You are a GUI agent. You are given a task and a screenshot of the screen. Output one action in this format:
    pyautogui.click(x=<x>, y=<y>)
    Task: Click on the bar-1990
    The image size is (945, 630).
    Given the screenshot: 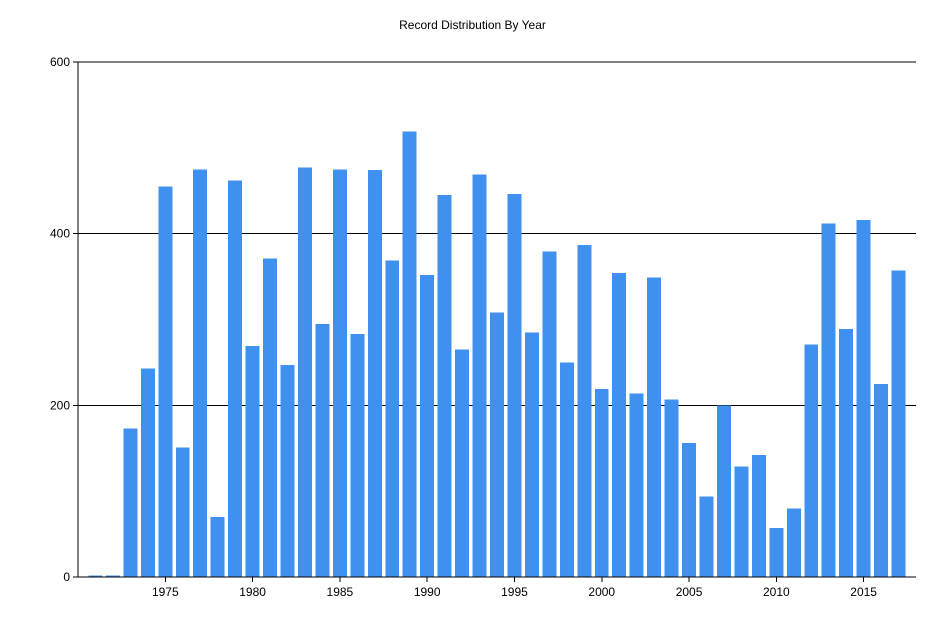 What is the action you would take?
    pyautogui.click(x=427, y=425)
    